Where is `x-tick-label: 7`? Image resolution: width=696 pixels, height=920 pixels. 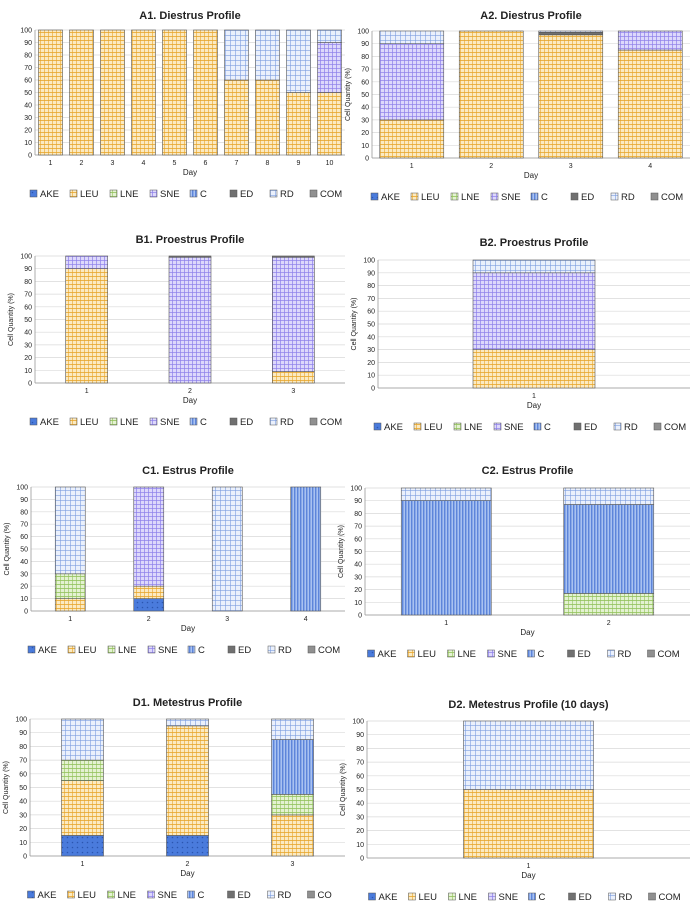 x-tick-label: 7 is located at coordinates (237, 163).